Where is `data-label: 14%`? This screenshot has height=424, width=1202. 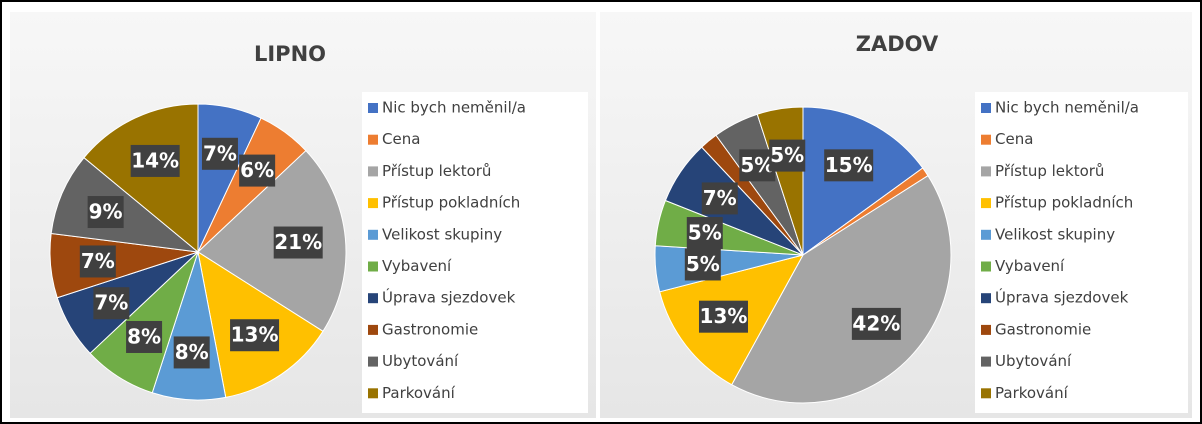
data-label: 14% is located at coordinates (155, 160).